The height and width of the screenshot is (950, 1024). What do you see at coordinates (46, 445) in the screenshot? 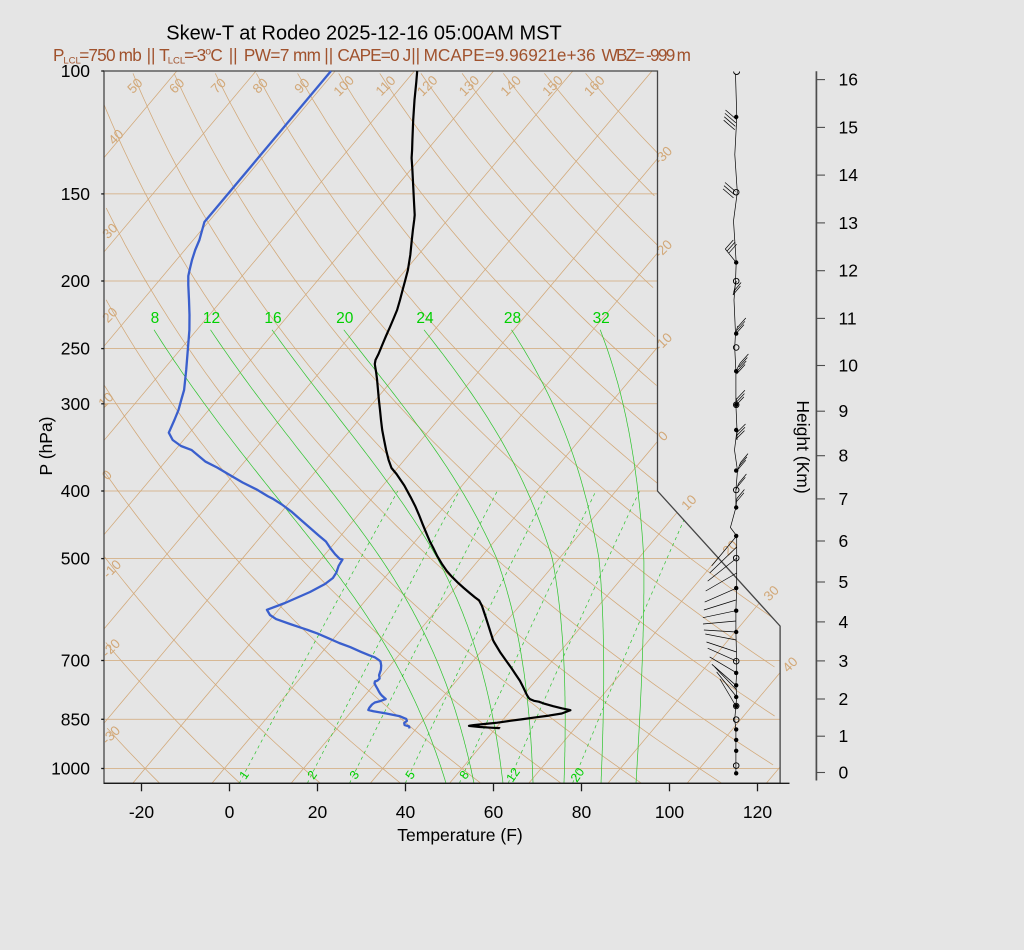
I see `svg-text: P (hPa)` at bounding box center [46, 445].